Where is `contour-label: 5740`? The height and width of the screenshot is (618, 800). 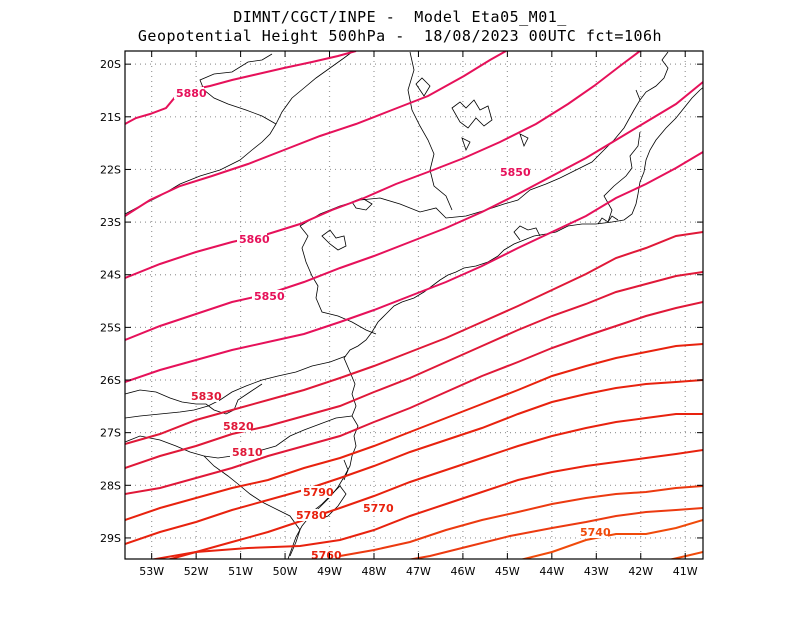 contour-label: 5740 is located at coordinates (594, 532).